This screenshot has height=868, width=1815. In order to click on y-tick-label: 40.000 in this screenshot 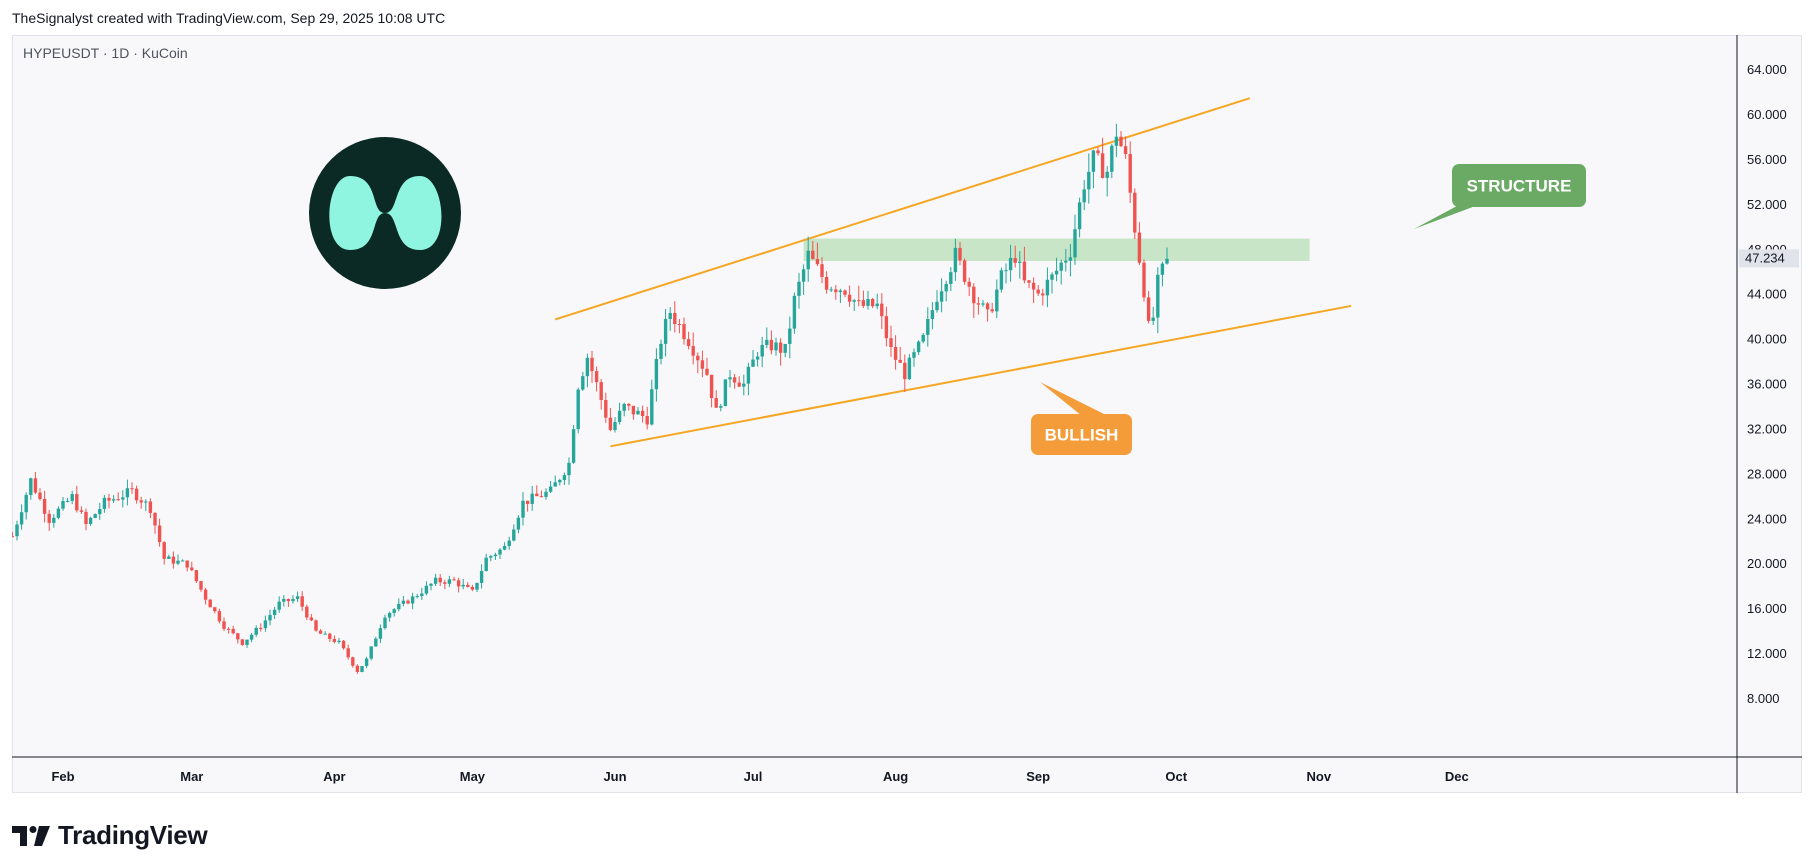, I will do `click(1767, 339)`.